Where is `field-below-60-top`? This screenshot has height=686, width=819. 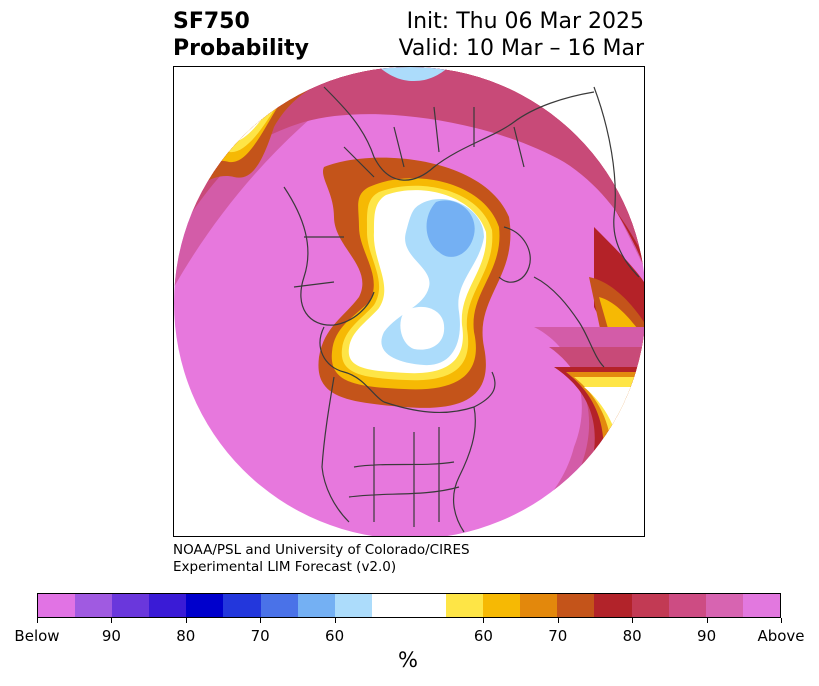 field-below-60-top is located at coordinates (414, 74).